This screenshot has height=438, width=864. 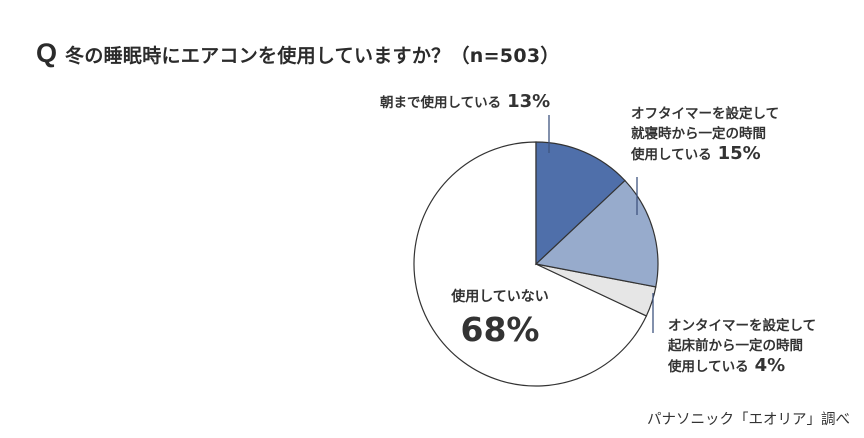 I want to click on label-not-used-text: 使用していない, so click(x=500, y=297).